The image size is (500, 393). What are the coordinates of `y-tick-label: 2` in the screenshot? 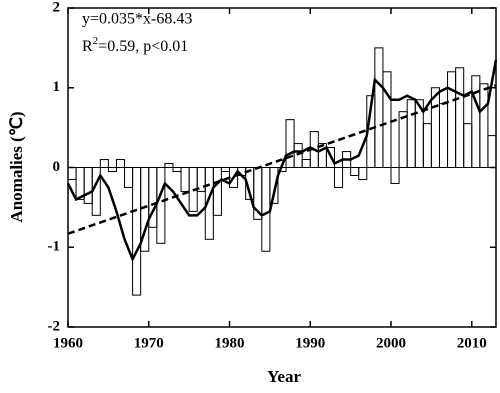 It's located at (57, 7).